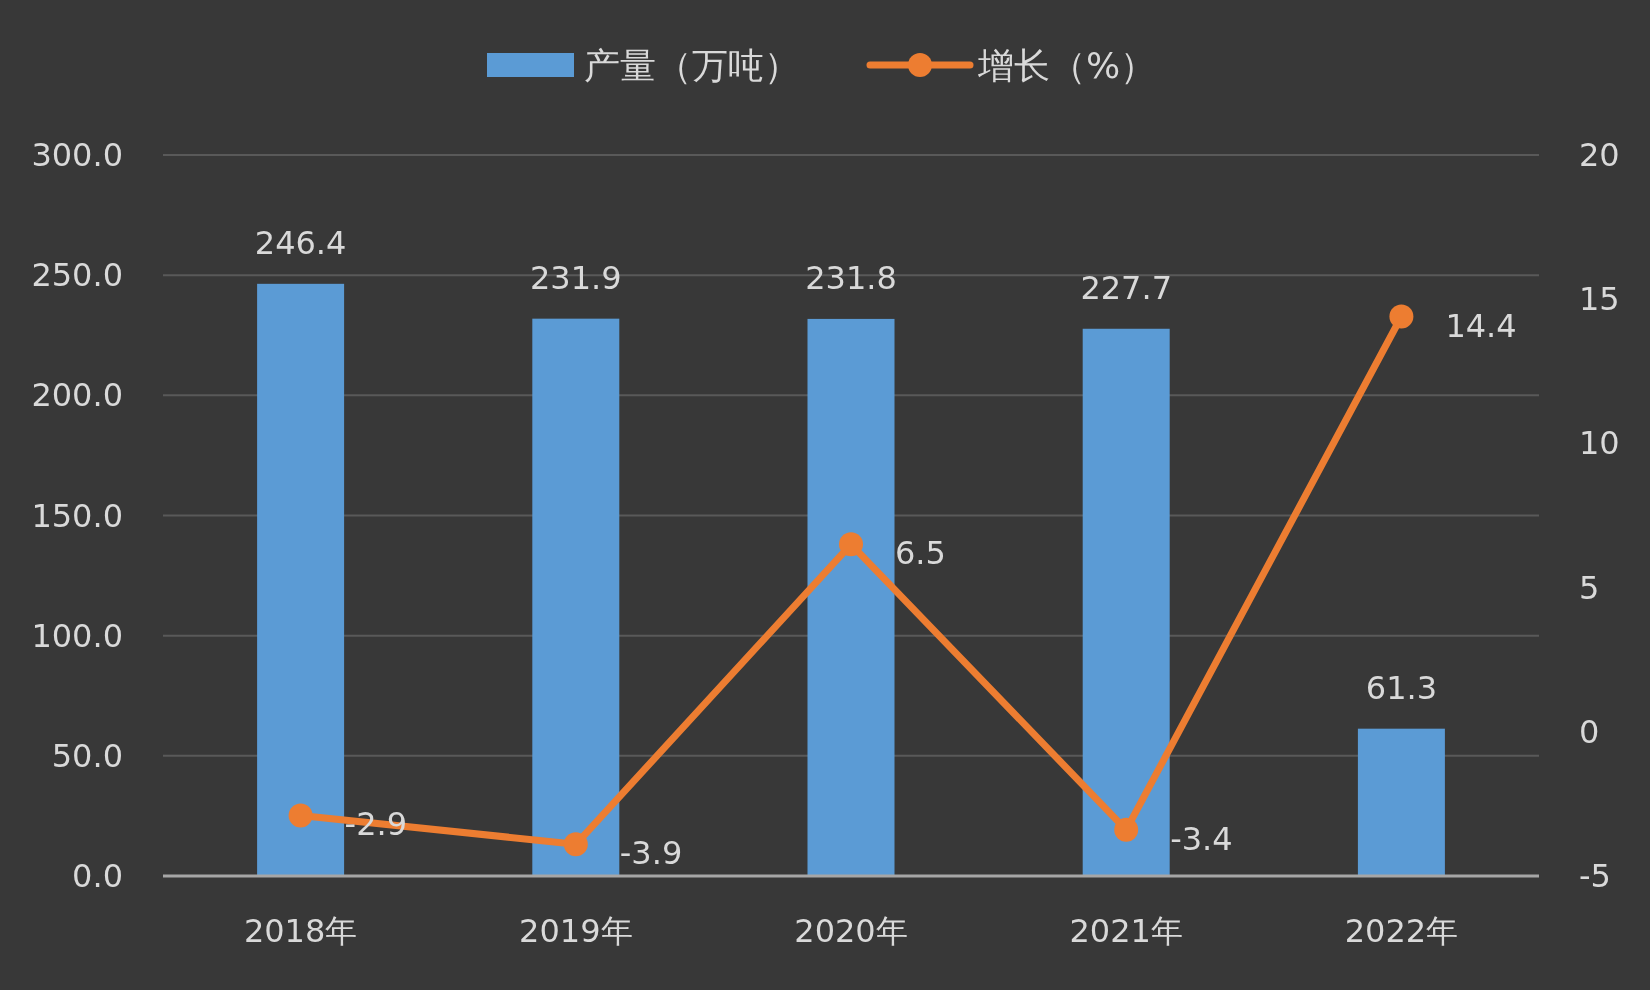 The width and height of the screenshot is (1650, 990). What do you see at coordinates (651, 853) in the screenshot?
I see `data-label: -3.9` at bounding box center [651, 853].